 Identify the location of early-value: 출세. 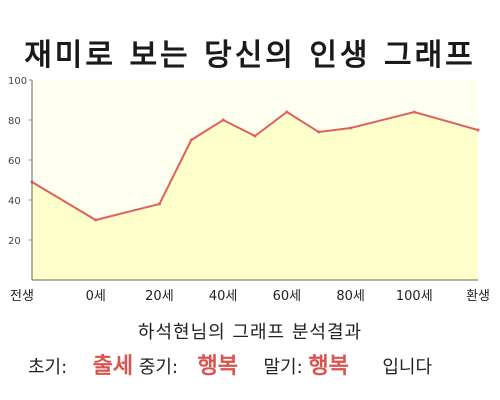
(113, 366).